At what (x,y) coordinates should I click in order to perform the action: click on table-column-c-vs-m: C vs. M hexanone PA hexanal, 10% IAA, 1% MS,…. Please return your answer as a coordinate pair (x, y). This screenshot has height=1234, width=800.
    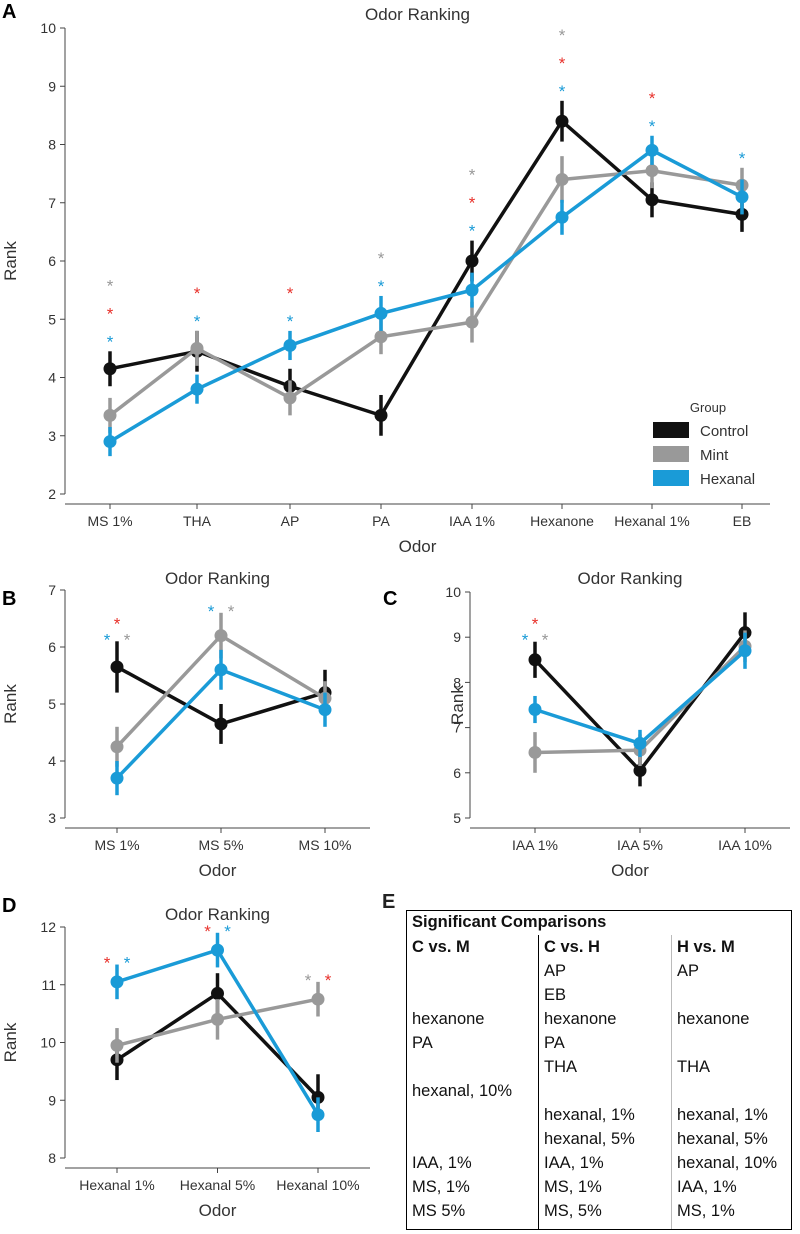
    Looking at the image, I should click on (475, 1082).